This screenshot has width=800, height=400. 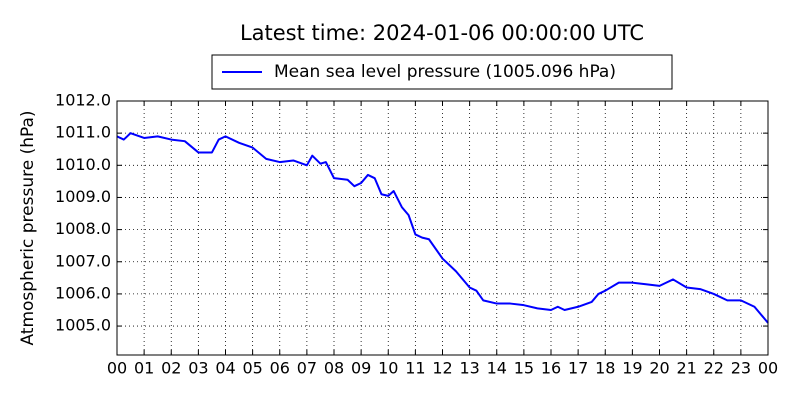 What do you see at coordinates (497, 368) in the screenshot?
I see `x-tick-label: 14` at bounding box center [497, 368].